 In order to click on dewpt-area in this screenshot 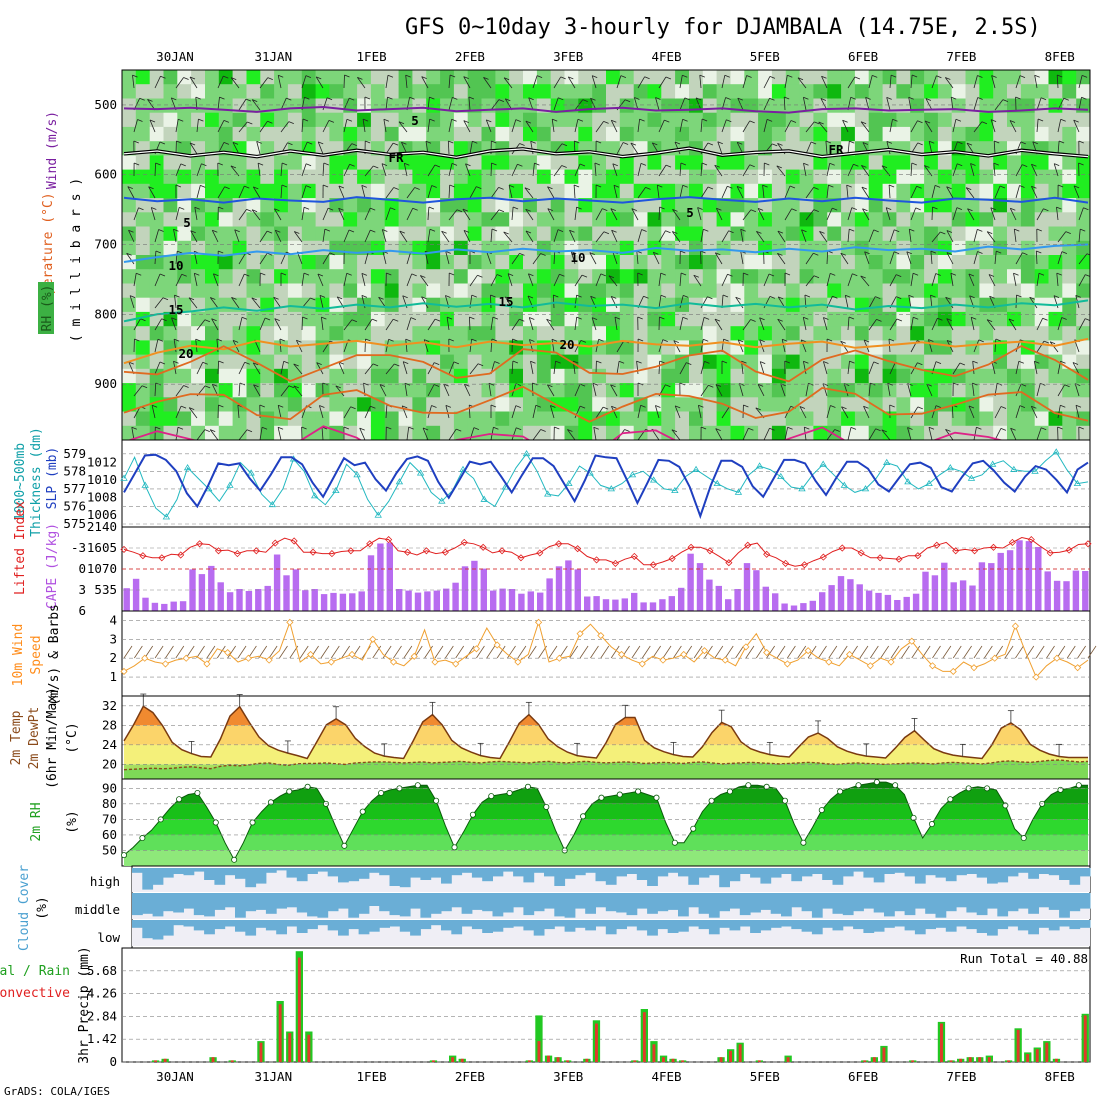, I will do `click(606, 769)`.